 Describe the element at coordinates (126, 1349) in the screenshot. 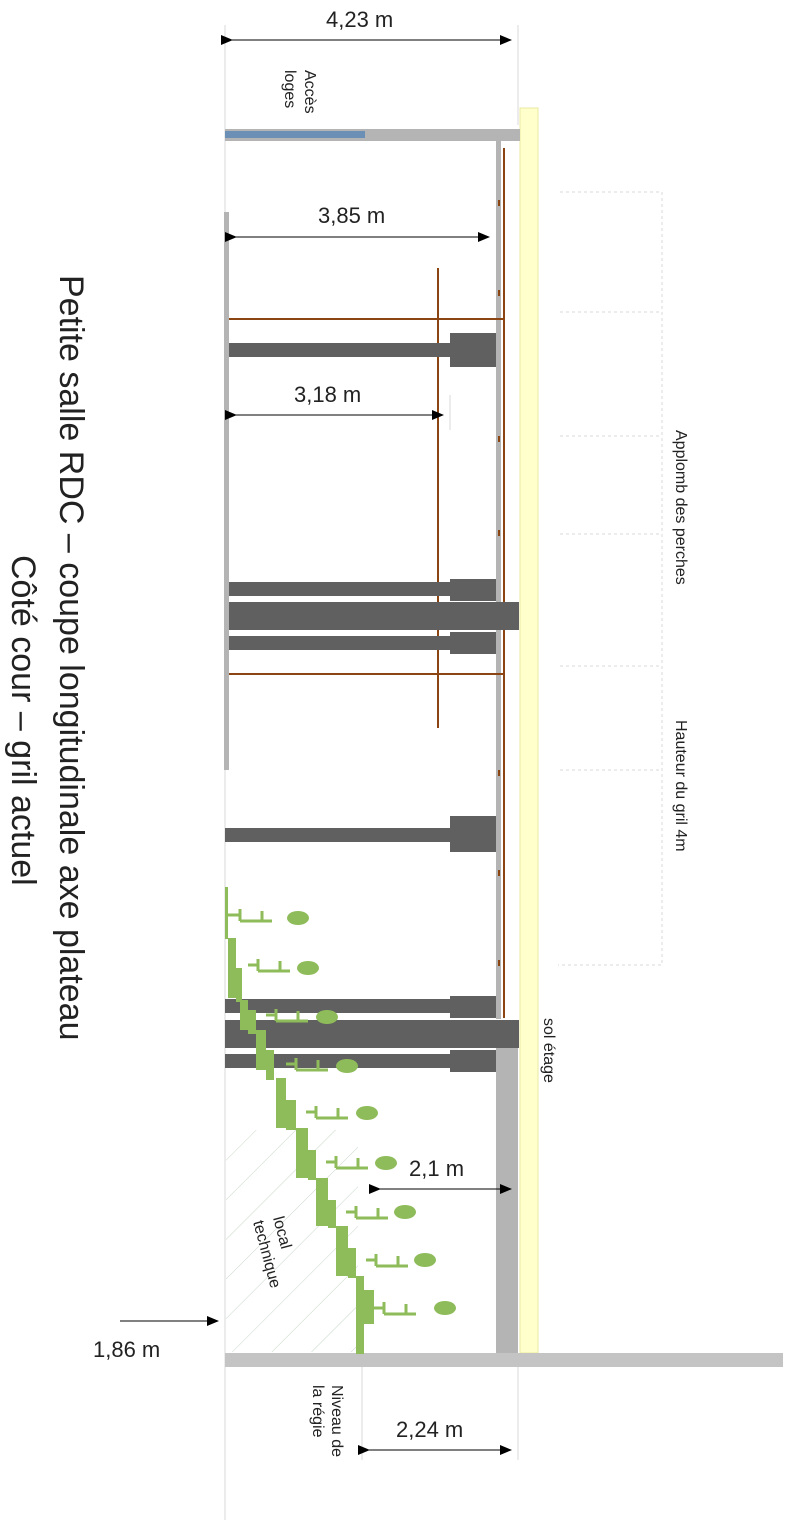

I see `dim-level-label: 1,86 m` at that location.